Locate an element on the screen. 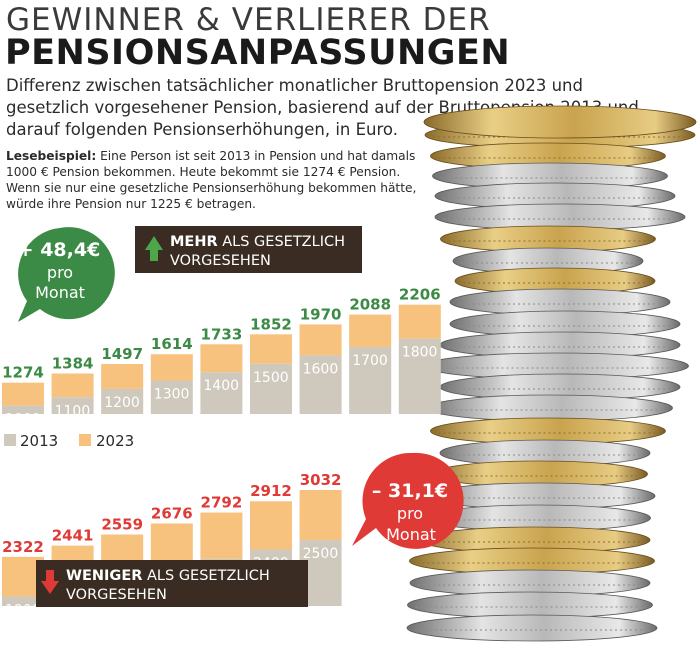 The width and height of the screenshot is (700, 649). label-2013-winner-8: 1700 is located at coordinates (370, 361).